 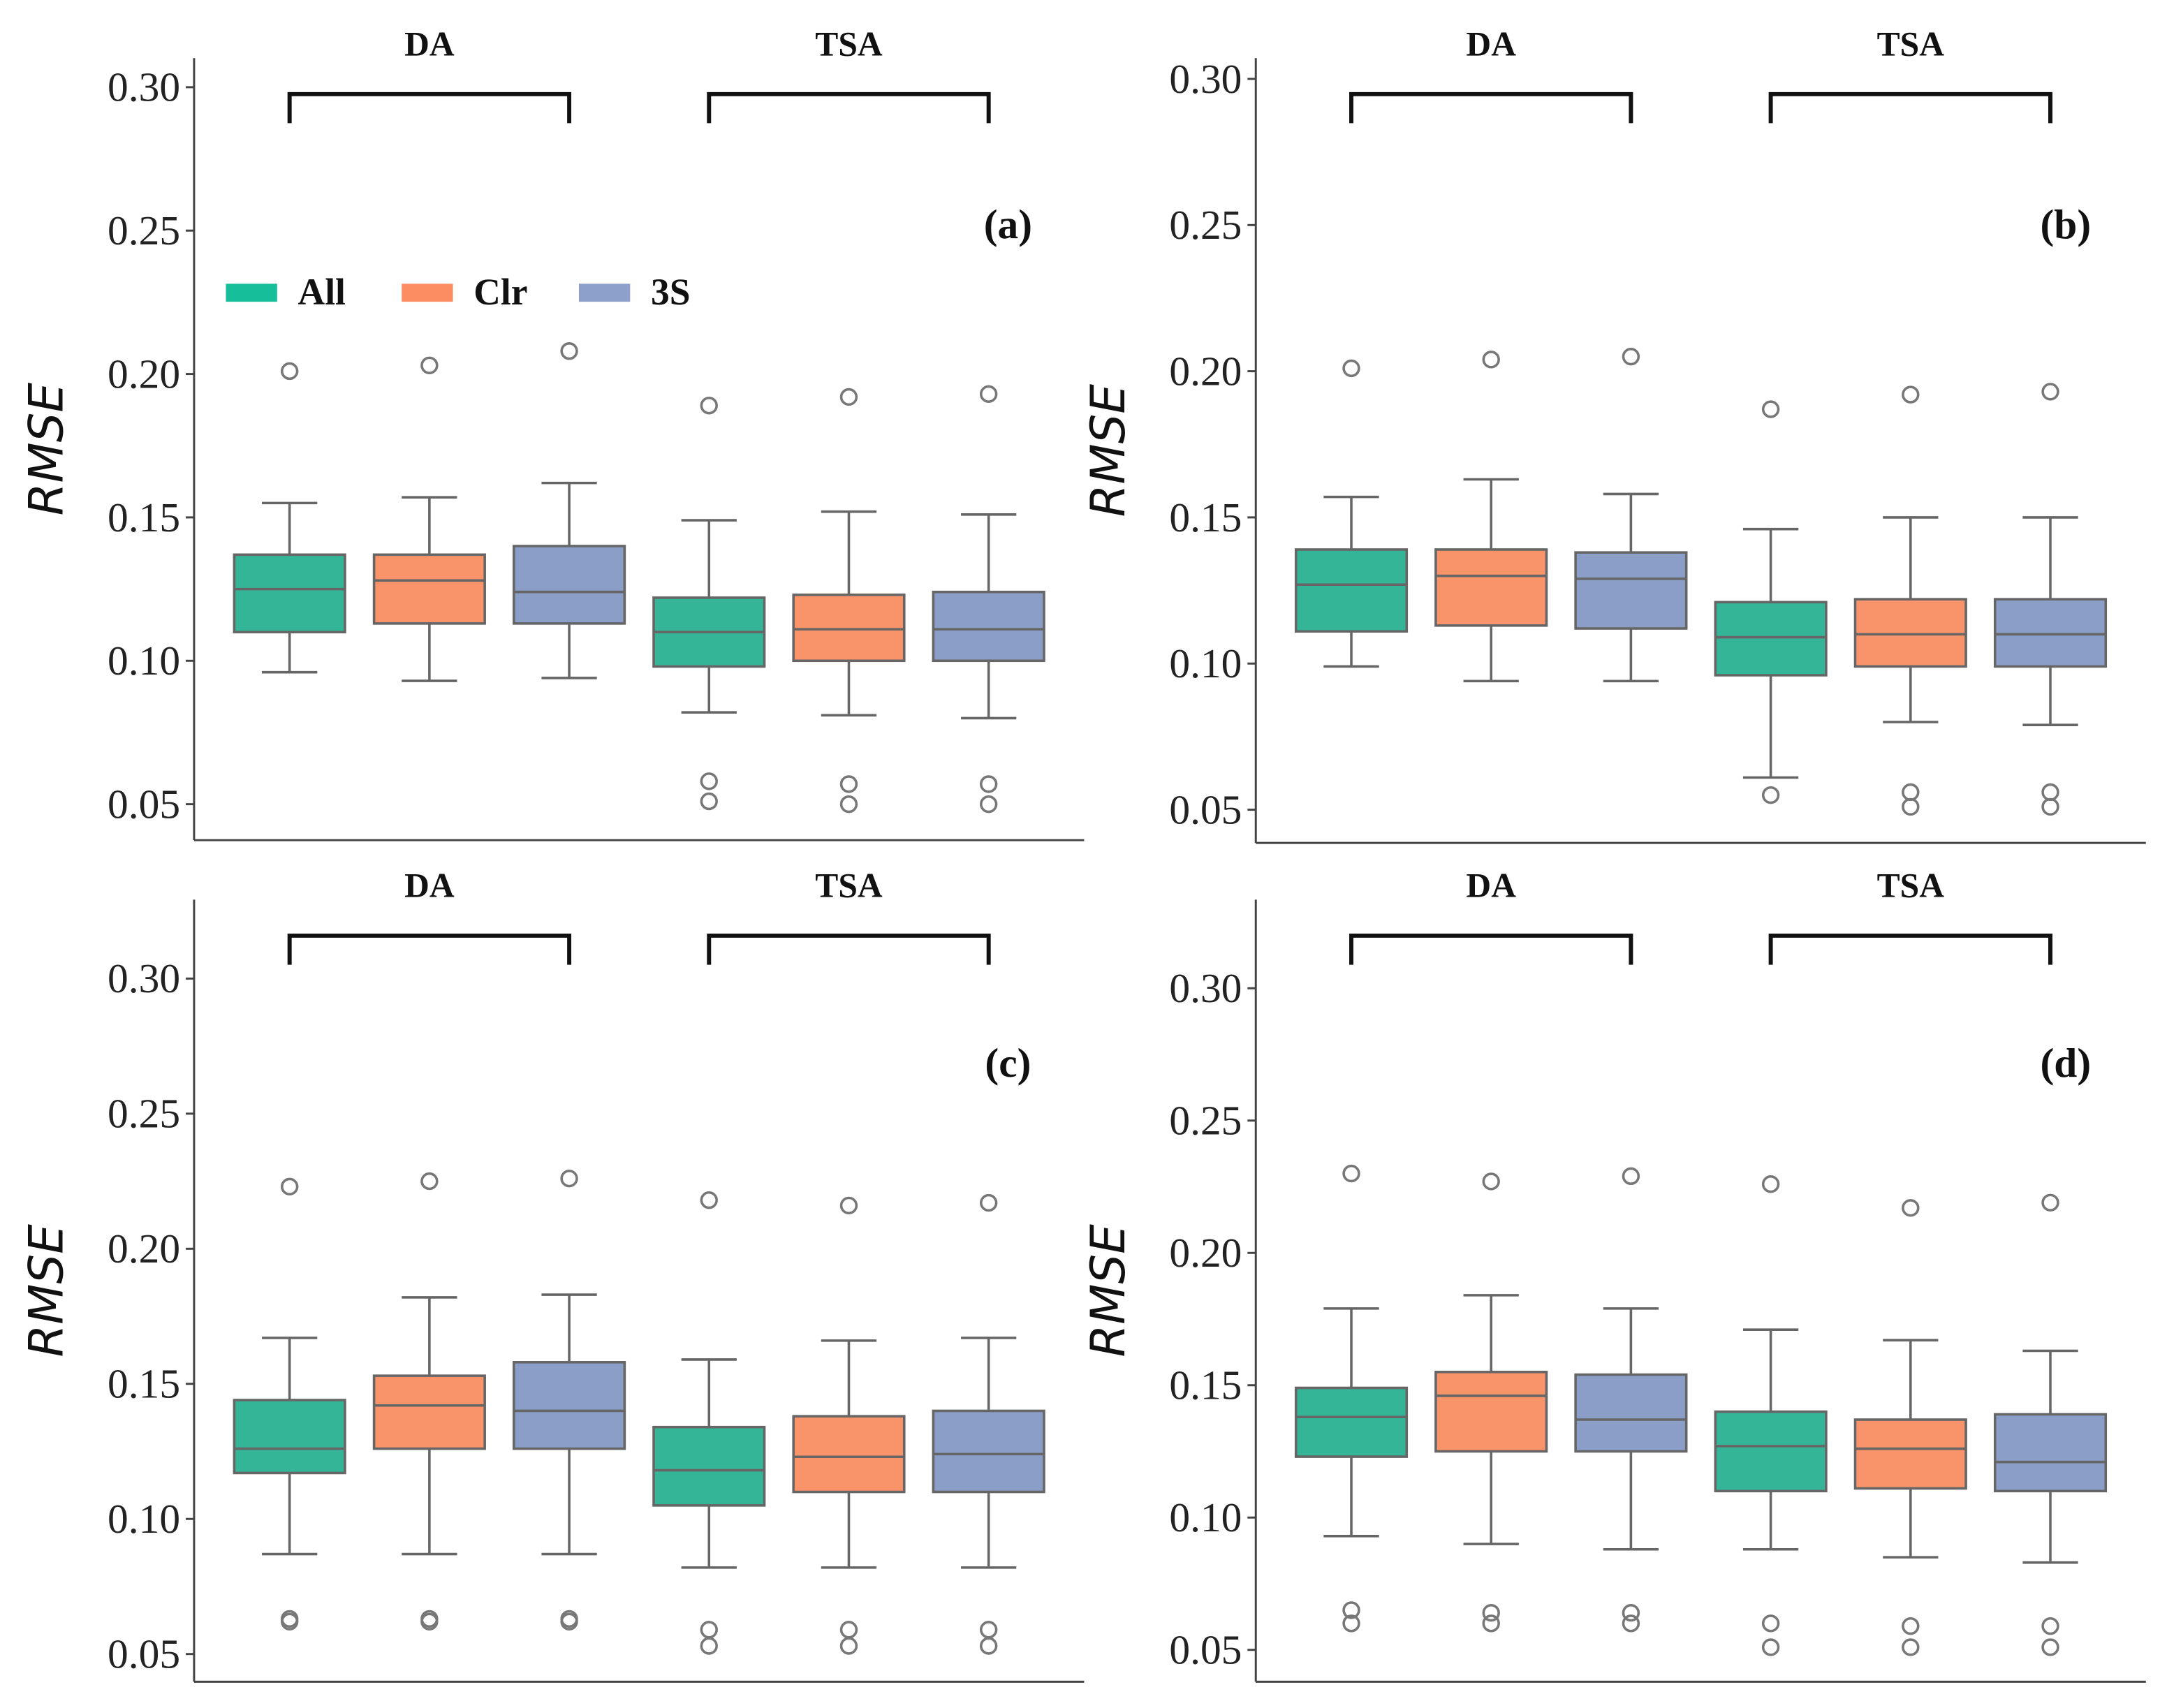 What do you see at coordinates (459, 292) in the screenshot?
I see `legend: All Clr 3S` at bounding box center [459, 292].